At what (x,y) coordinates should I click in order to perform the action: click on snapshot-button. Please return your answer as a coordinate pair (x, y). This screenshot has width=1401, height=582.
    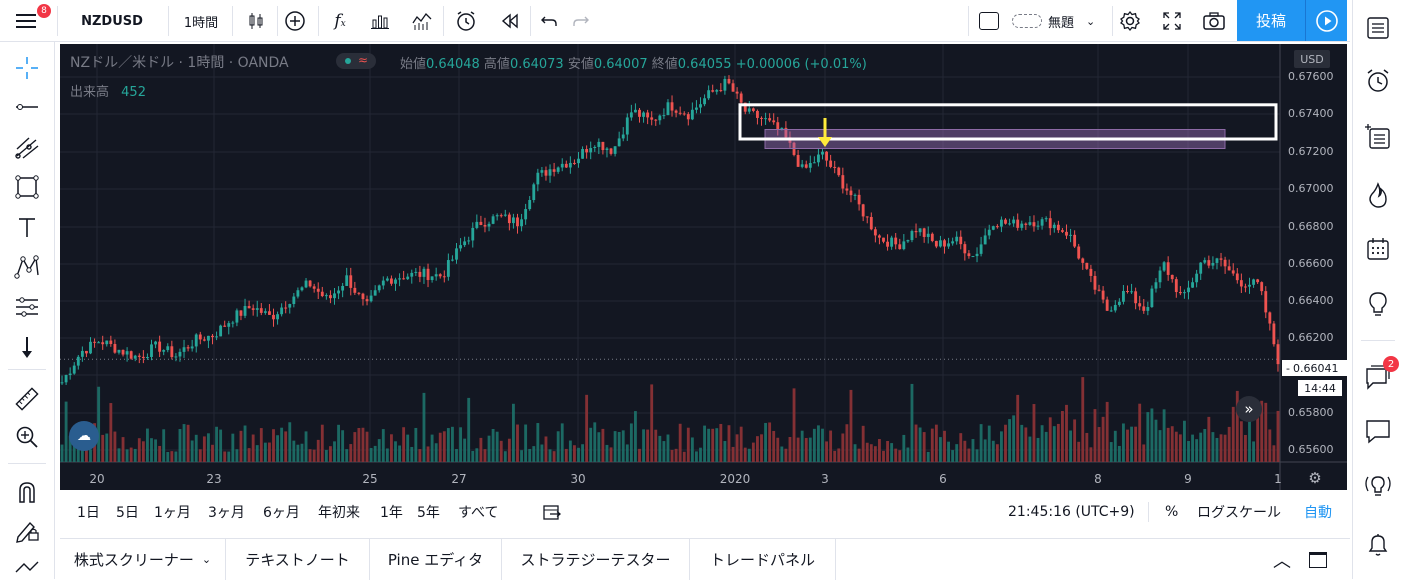
    Looking at the image, I should click on (1214, 21).